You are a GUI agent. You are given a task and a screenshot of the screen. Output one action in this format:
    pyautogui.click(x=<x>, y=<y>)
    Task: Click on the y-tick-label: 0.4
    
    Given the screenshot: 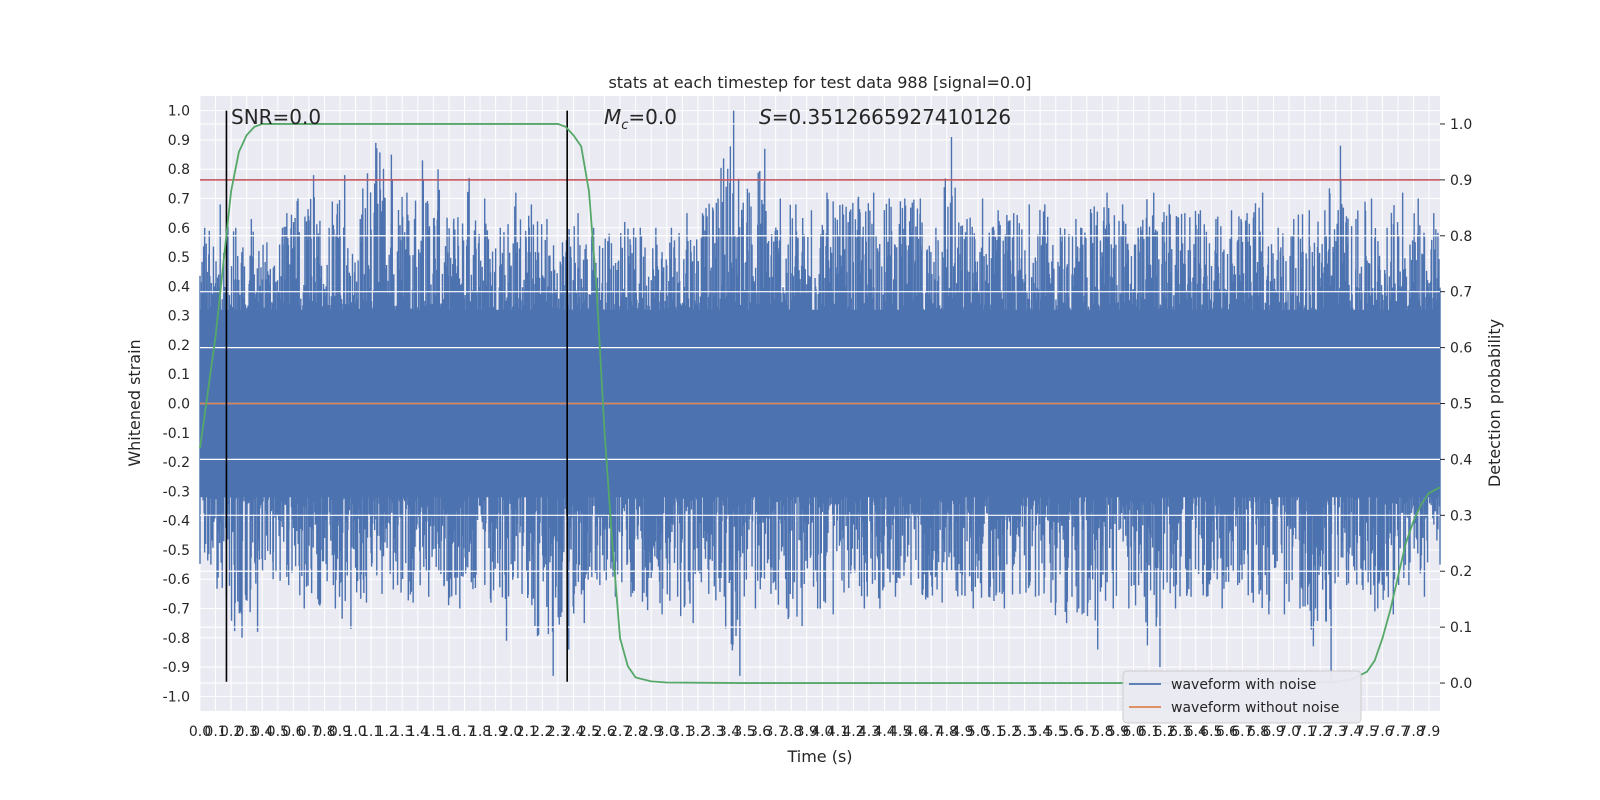 What is the action you would take?
    pyautogui.click(x=179, y=287)
    